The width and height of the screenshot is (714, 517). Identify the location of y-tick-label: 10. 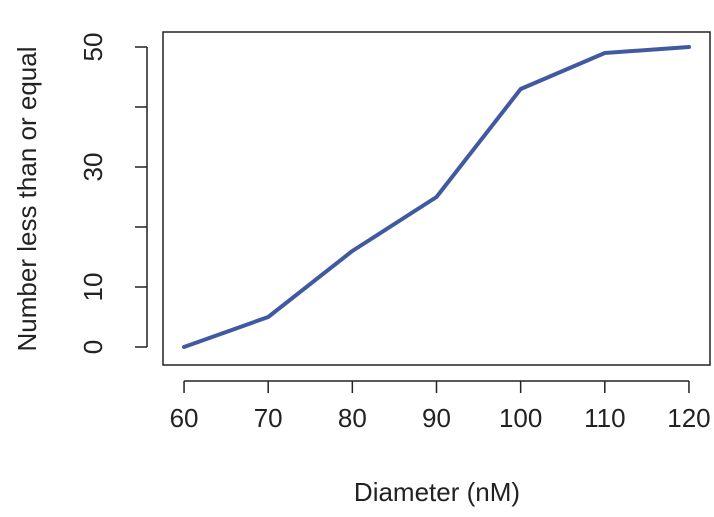
(93, 287).